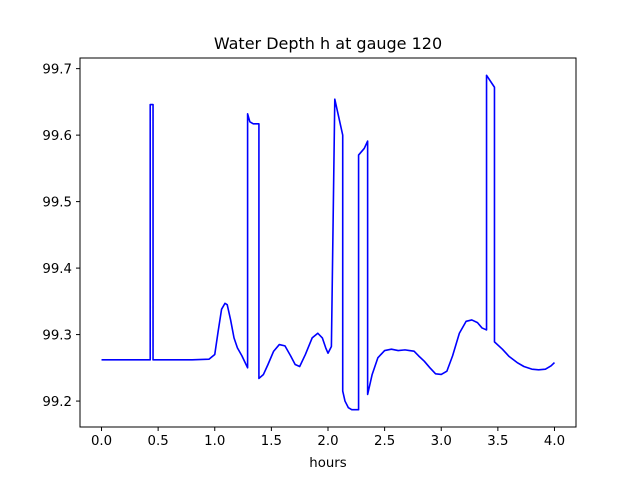  What do you see at coordinates (441, 441) in the screenshot?
I see `x-tick-label: 3.0` at bounding box center [441, 441].